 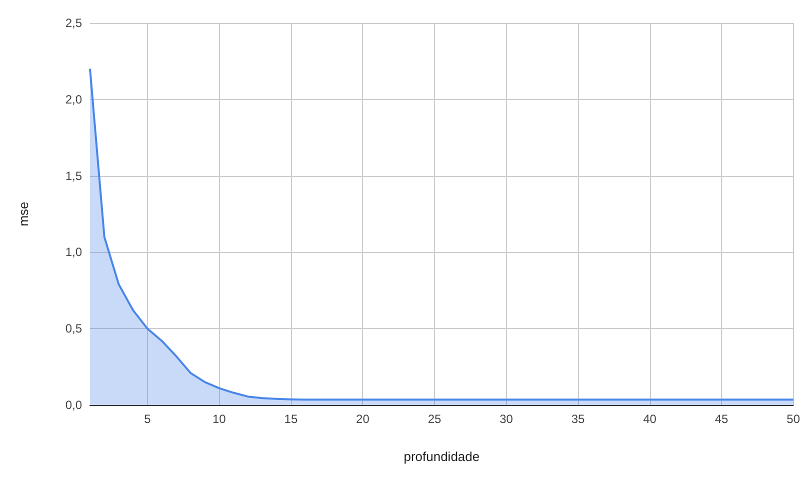 I want to click on x-axis-title: profundidade, so click(x=442, y=456).